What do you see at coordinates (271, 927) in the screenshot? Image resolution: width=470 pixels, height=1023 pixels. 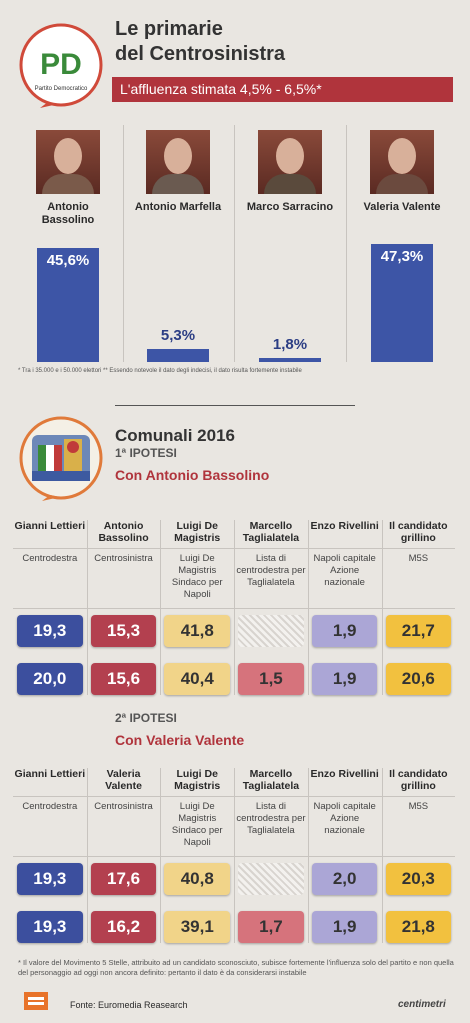 I see `table-cell: 1,7` at bounding box center [271, 927].